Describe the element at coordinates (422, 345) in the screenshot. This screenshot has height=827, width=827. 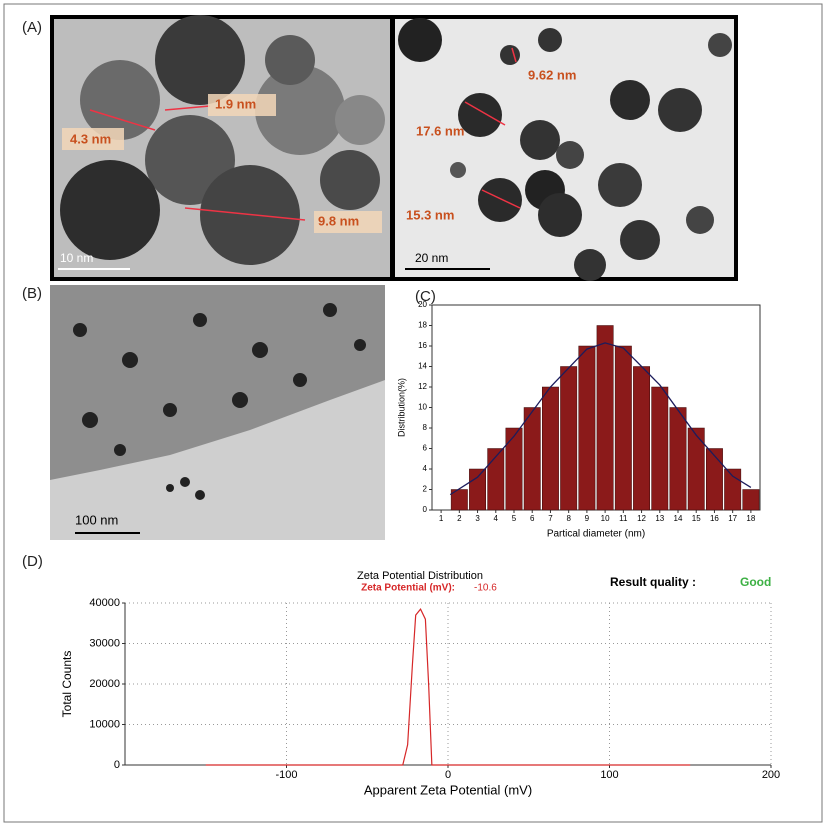
I see `y-tick-label: 16` at that location.